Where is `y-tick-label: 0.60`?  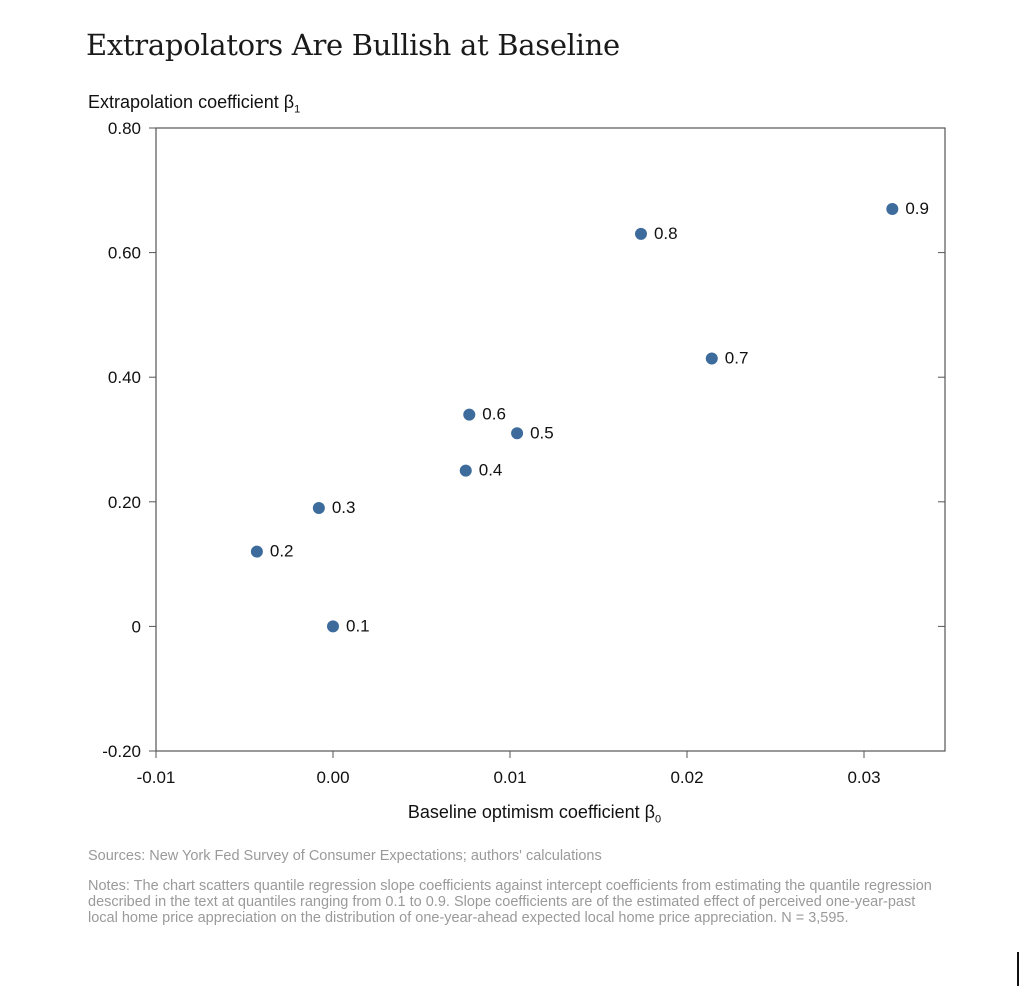
y-tick-label: 0.60 is located at coordinates (124, 253).